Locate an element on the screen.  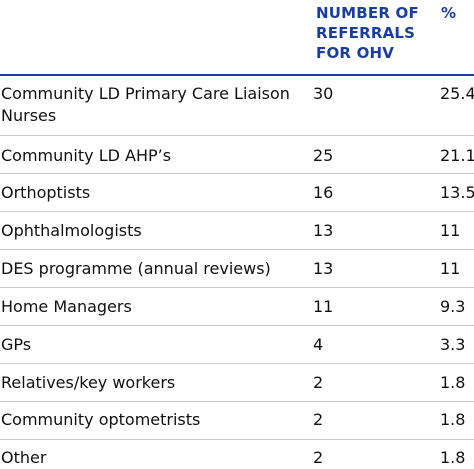
header-number-of-referrals: NUMBER OF REFERRALS FOR OHV is located at coordinates (367, 33).